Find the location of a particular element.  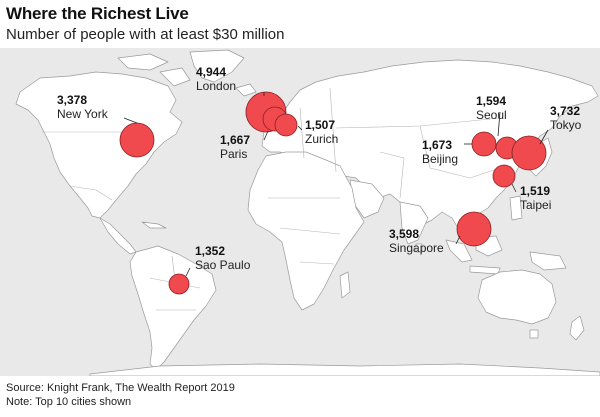

name-beijing: Beijing is located at coordinates (440, 159).